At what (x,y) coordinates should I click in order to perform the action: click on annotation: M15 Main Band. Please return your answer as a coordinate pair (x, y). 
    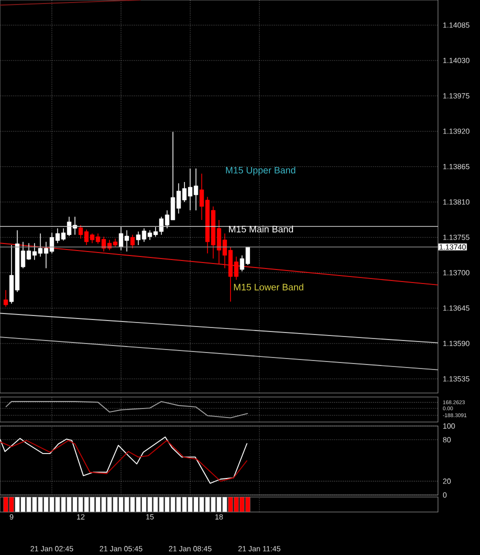
    Looking at the image, I should click on (261, 229).